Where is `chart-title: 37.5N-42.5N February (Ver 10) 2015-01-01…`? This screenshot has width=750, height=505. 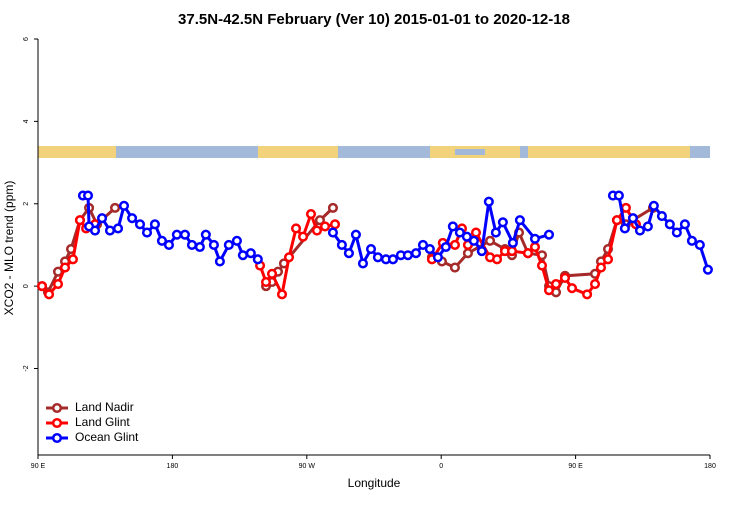
chart-title: 37.5N-42.5N February (Ver 10) 2015-01-01… is located at coordinates (374, 19).